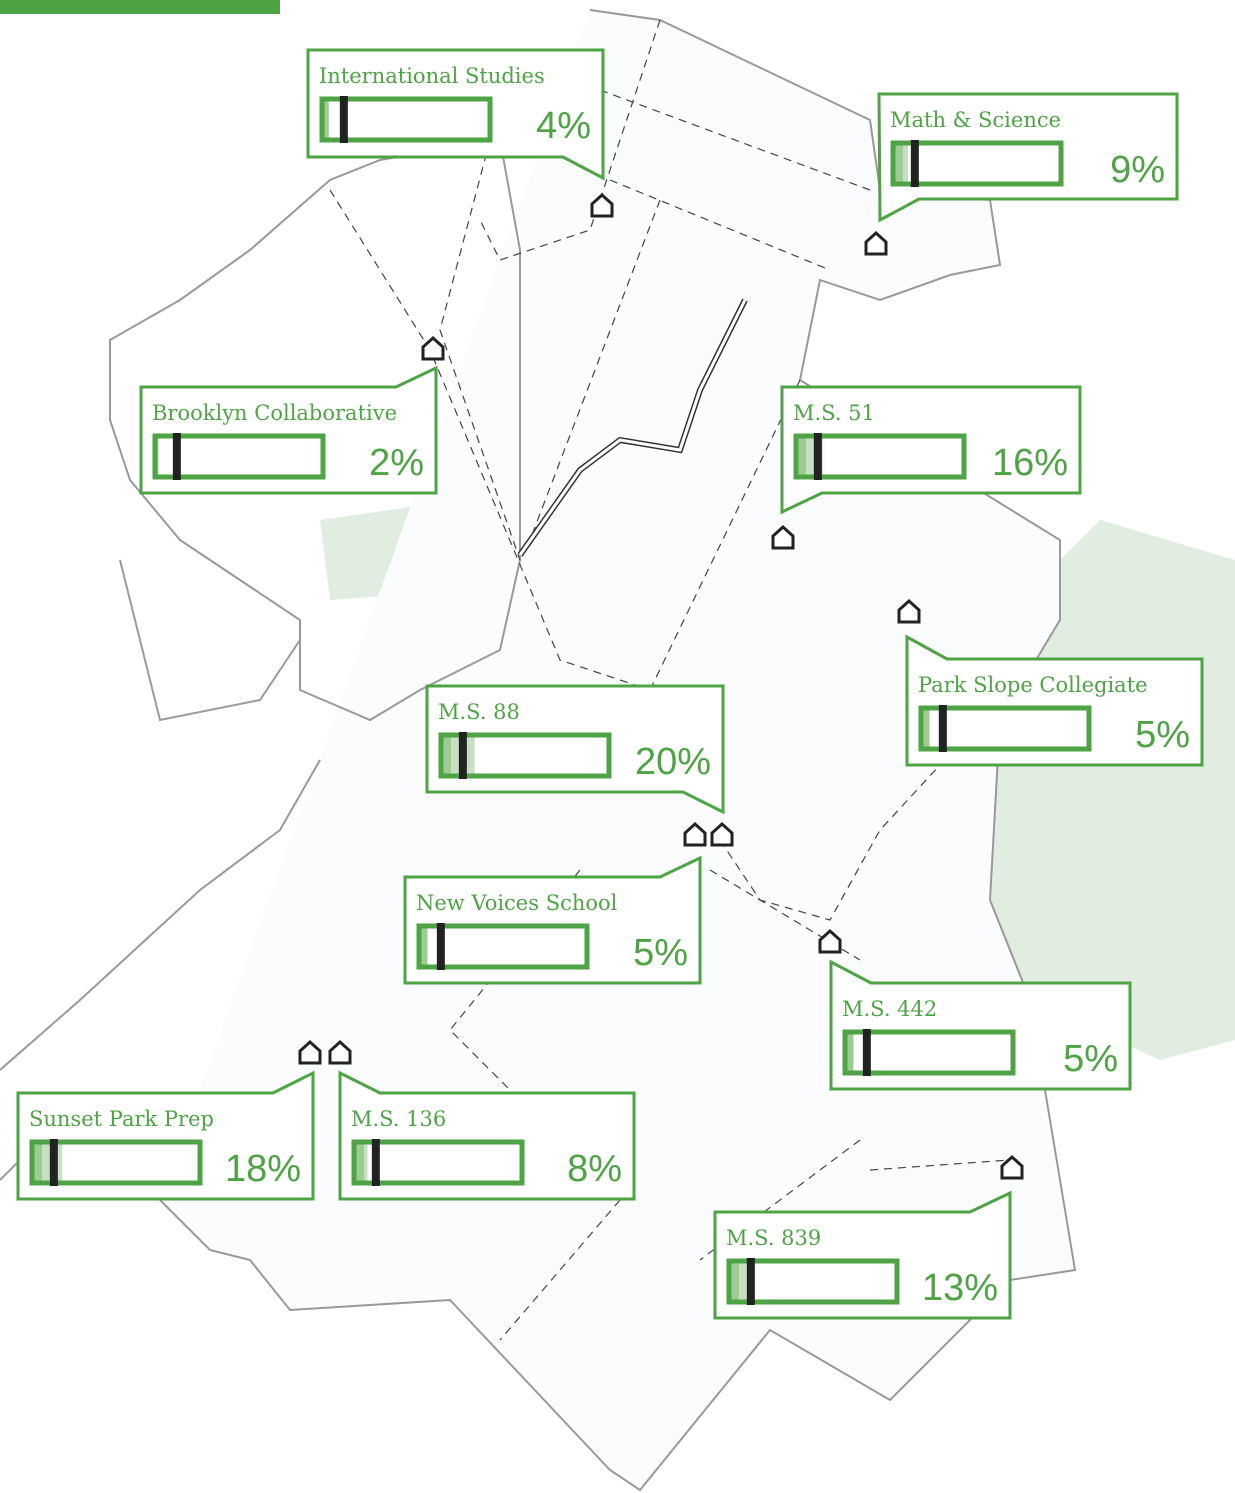 This screenshot has width=1235, height=1493. I want to click on school-name: M.S. 88, so click(479, 712).